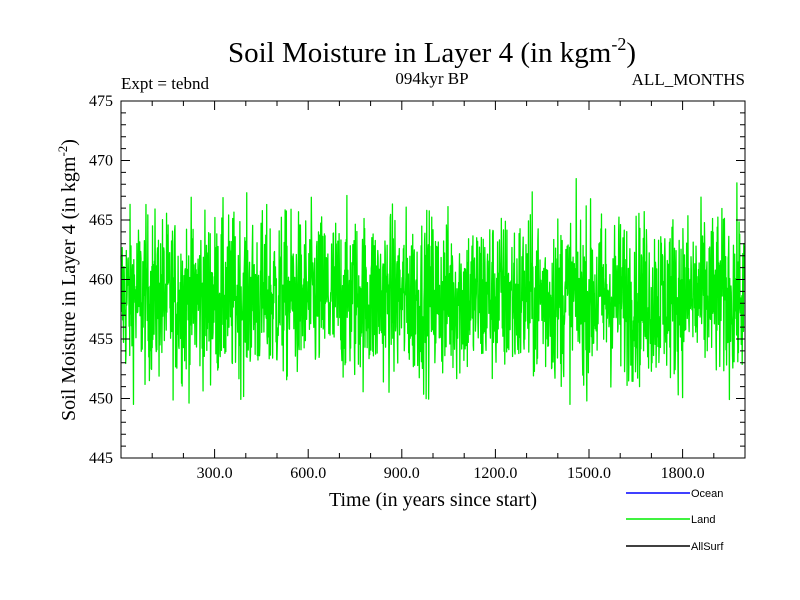 The height and width of the screenshot is (600, 800). I want to click on y-tick-label: 455, so click(101, 339).